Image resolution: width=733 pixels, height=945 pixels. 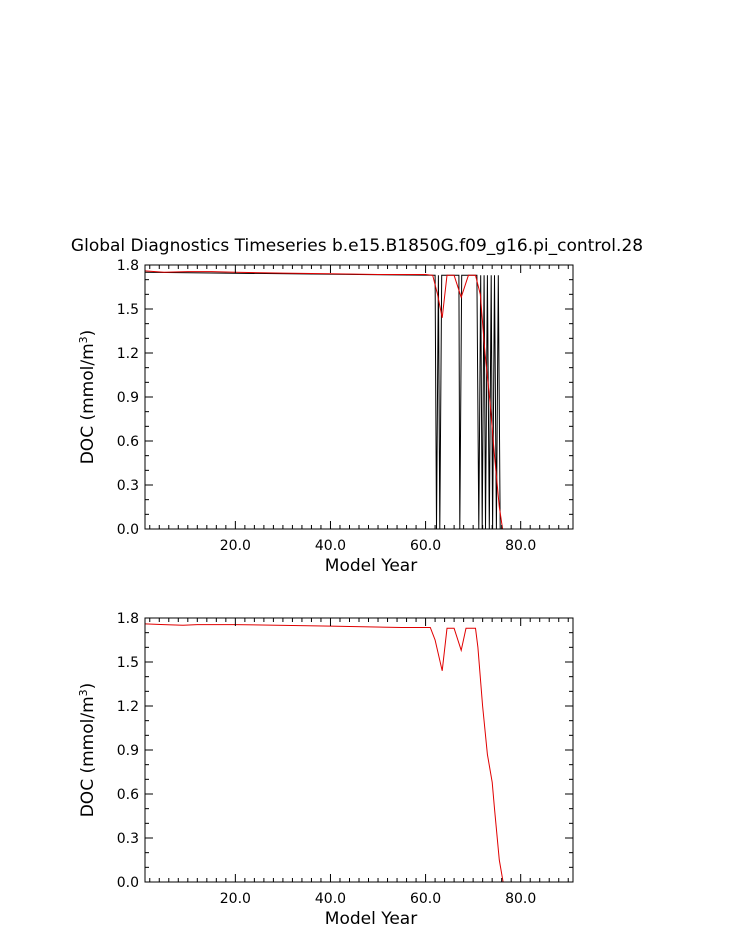 What do you see at coordinates (128, 751) in the screenshot?
I see `bottom-ytick-label: 0.9` at bounding box center [128, 751].